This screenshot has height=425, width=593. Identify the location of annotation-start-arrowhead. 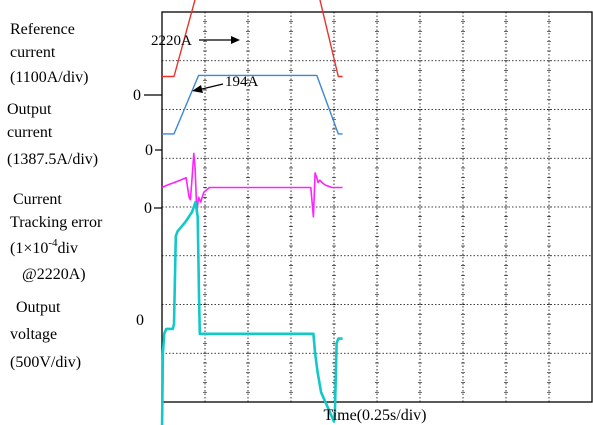
(197, 89).